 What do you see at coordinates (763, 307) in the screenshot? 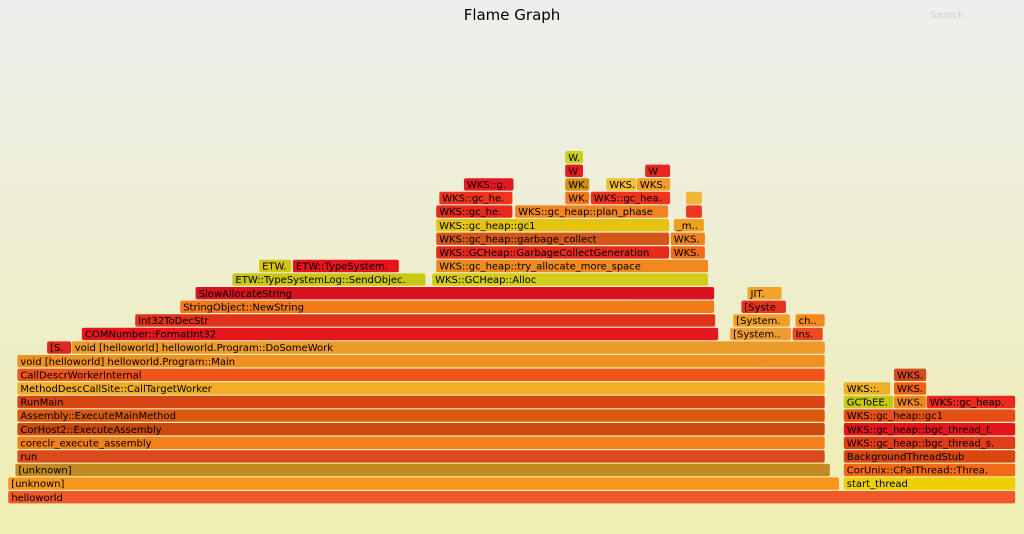
I see `flame-frame: [Syste` at bounding box center [763, 307].